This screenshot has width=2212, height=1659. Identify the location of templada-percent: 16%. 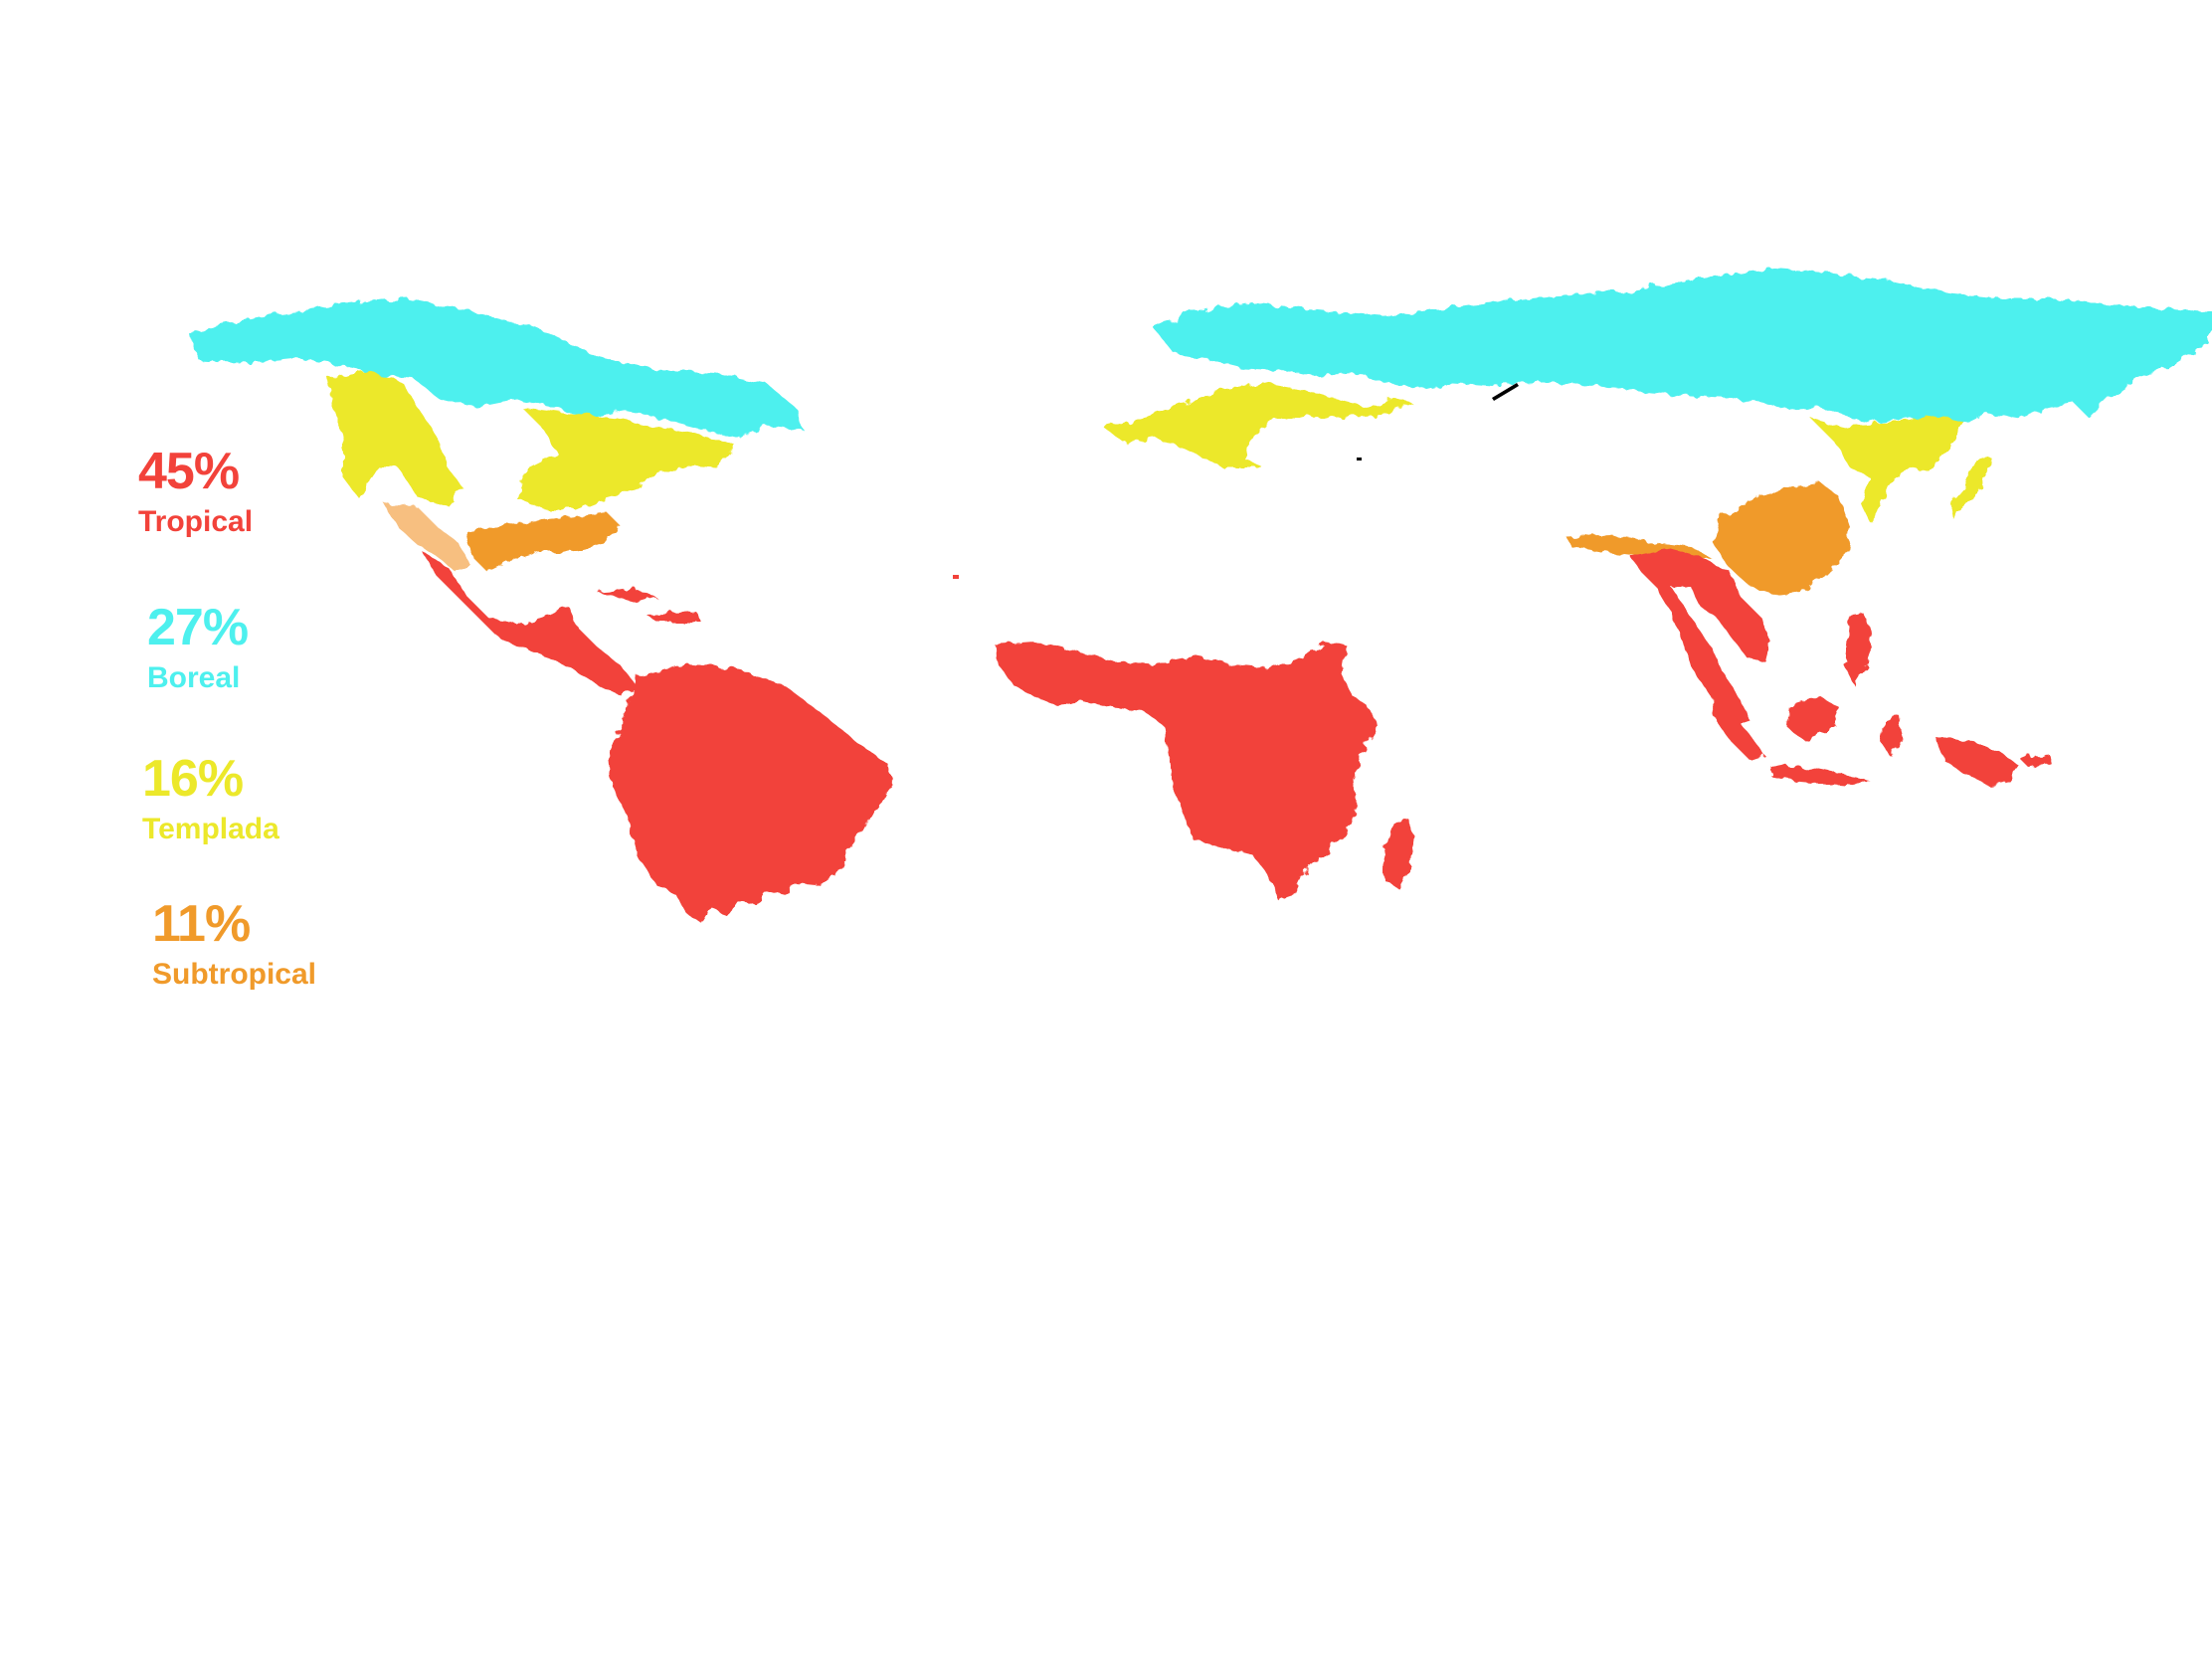
(193, 779).